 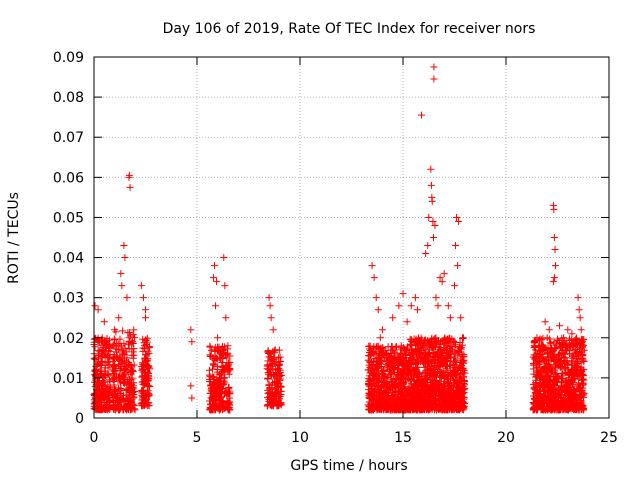 I want to click on x-tick-label: 10, so click(x=300, y=438).